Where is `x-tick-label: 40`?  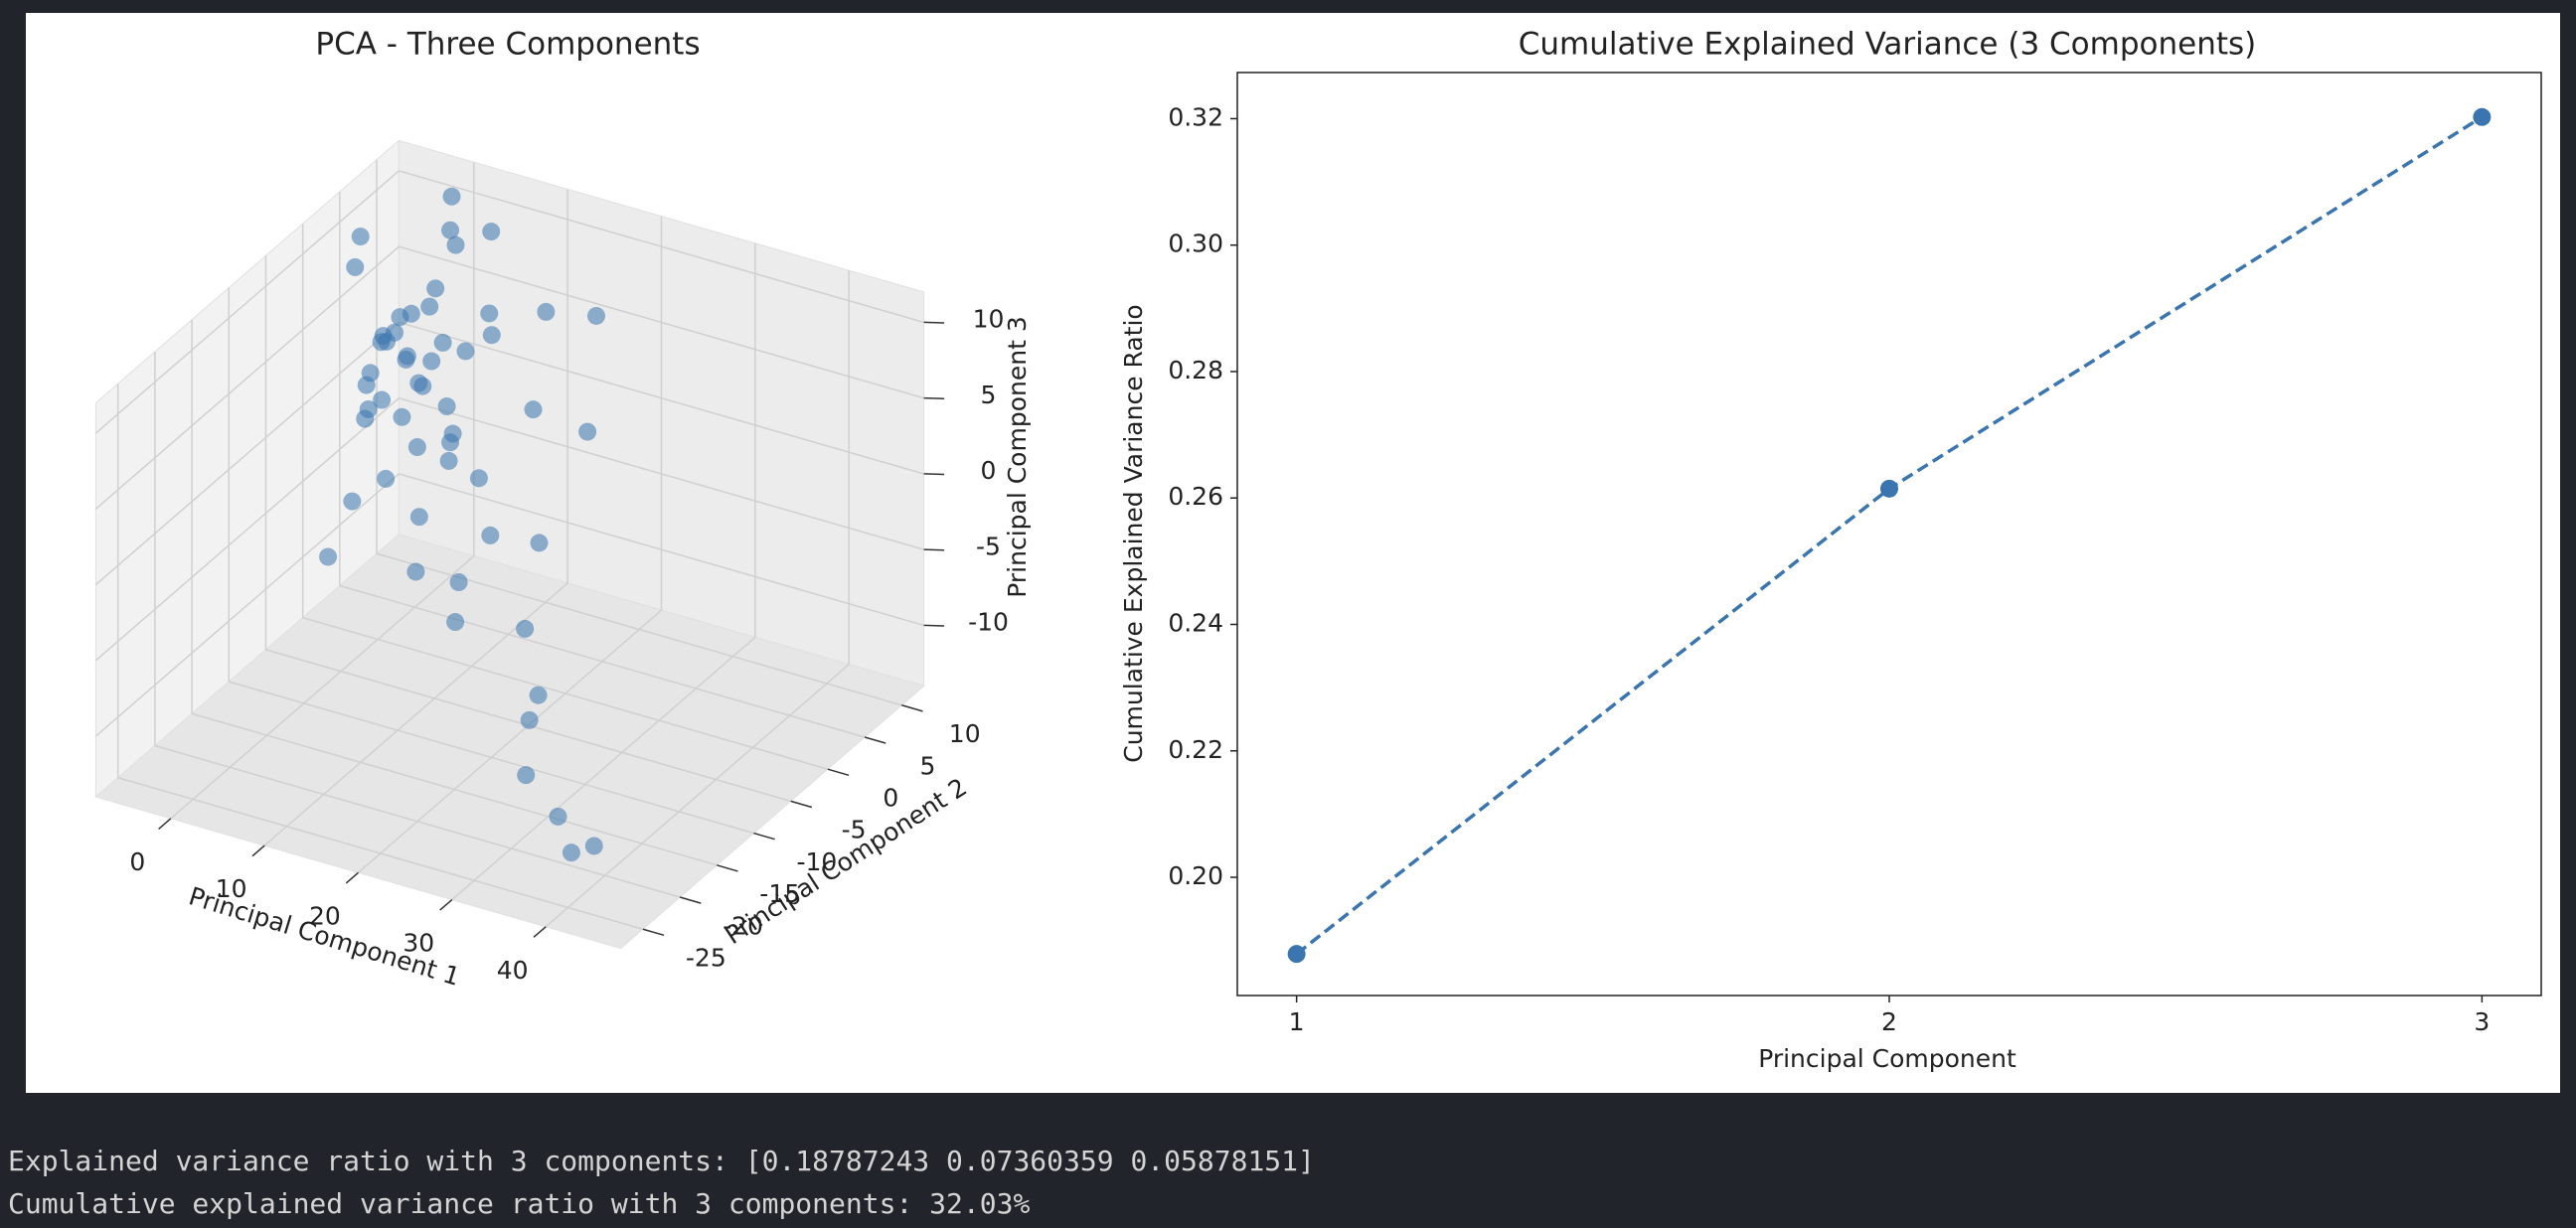
x-tick-label: 40 is located at coordinates (513, 970).